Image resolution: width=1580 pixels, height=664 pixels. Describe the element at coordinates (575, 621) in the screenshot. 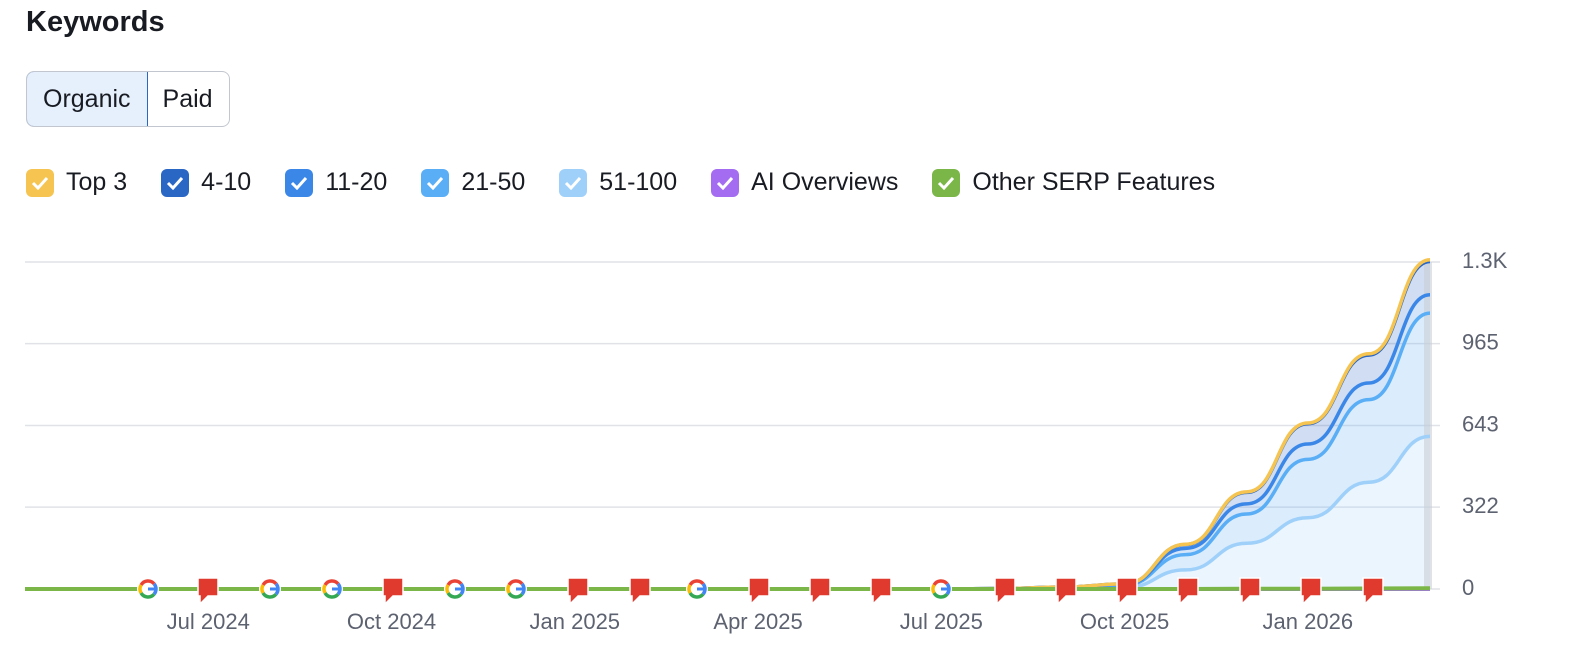

I see `x-tick-label: Jan 2025` at that location.